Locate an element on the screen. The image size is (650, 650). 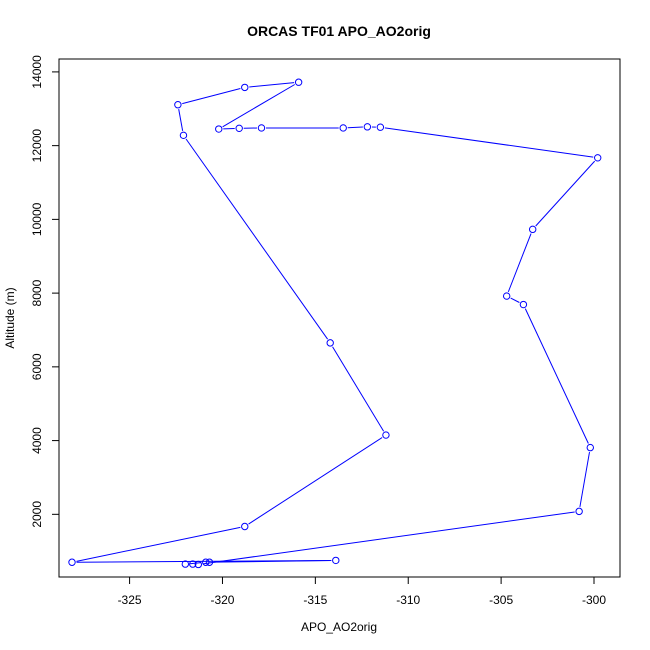
x-axis-label: APO_AO2orig is located at coordinates (339, 627).